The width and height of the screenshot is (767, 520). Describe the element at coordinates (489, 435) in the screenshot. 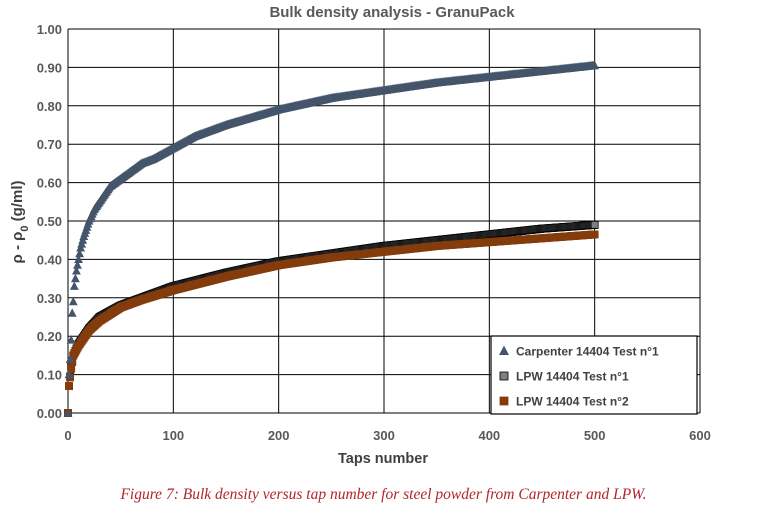

I see `x-tick-label: 400` at that location.